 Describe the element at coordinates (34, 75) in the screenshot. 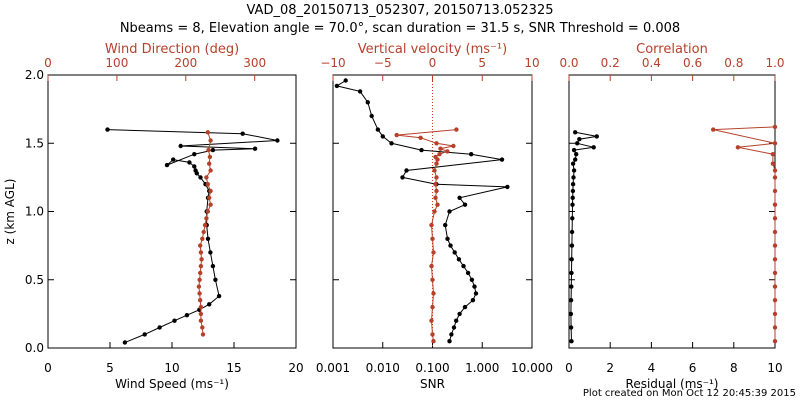

I see `y-tick-label: 2.0` at that location.